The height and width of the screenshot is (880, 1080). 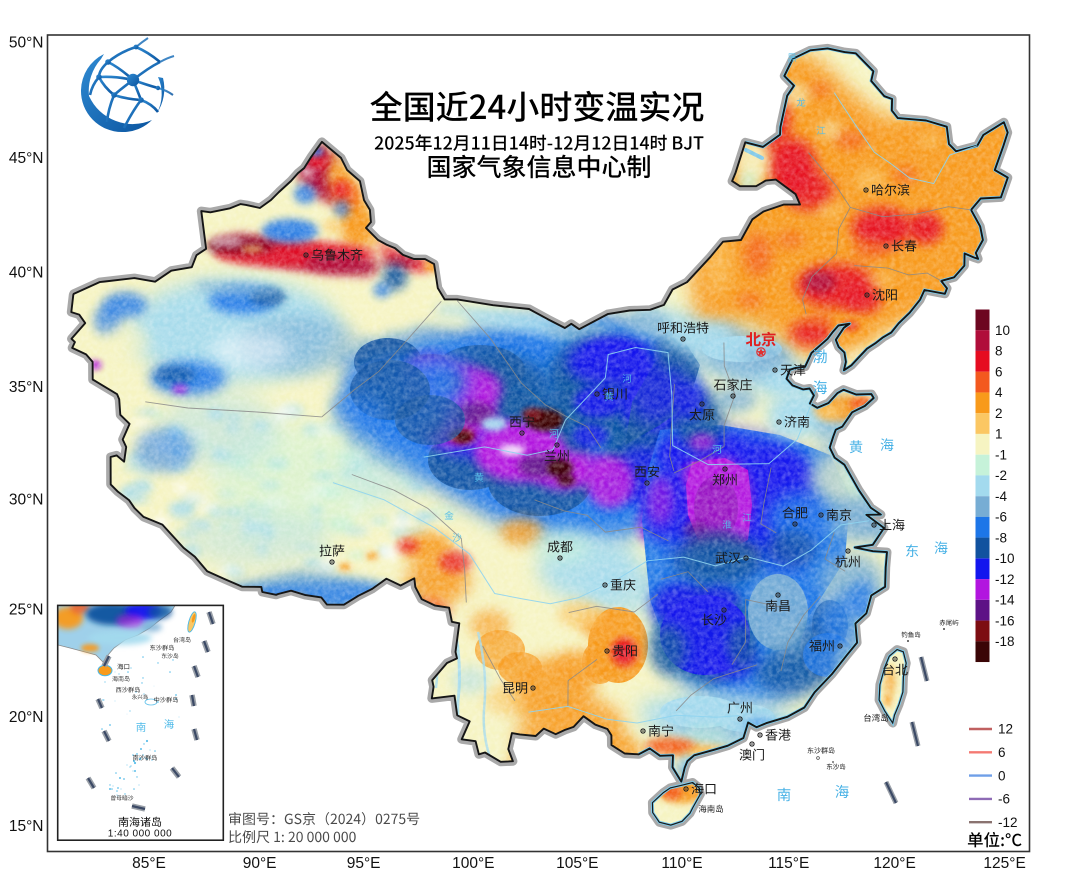 What do you see at coordinates (1005, 729) in the screenshot?
I see `svg-text: 12` at bounding box center [1005, 729].